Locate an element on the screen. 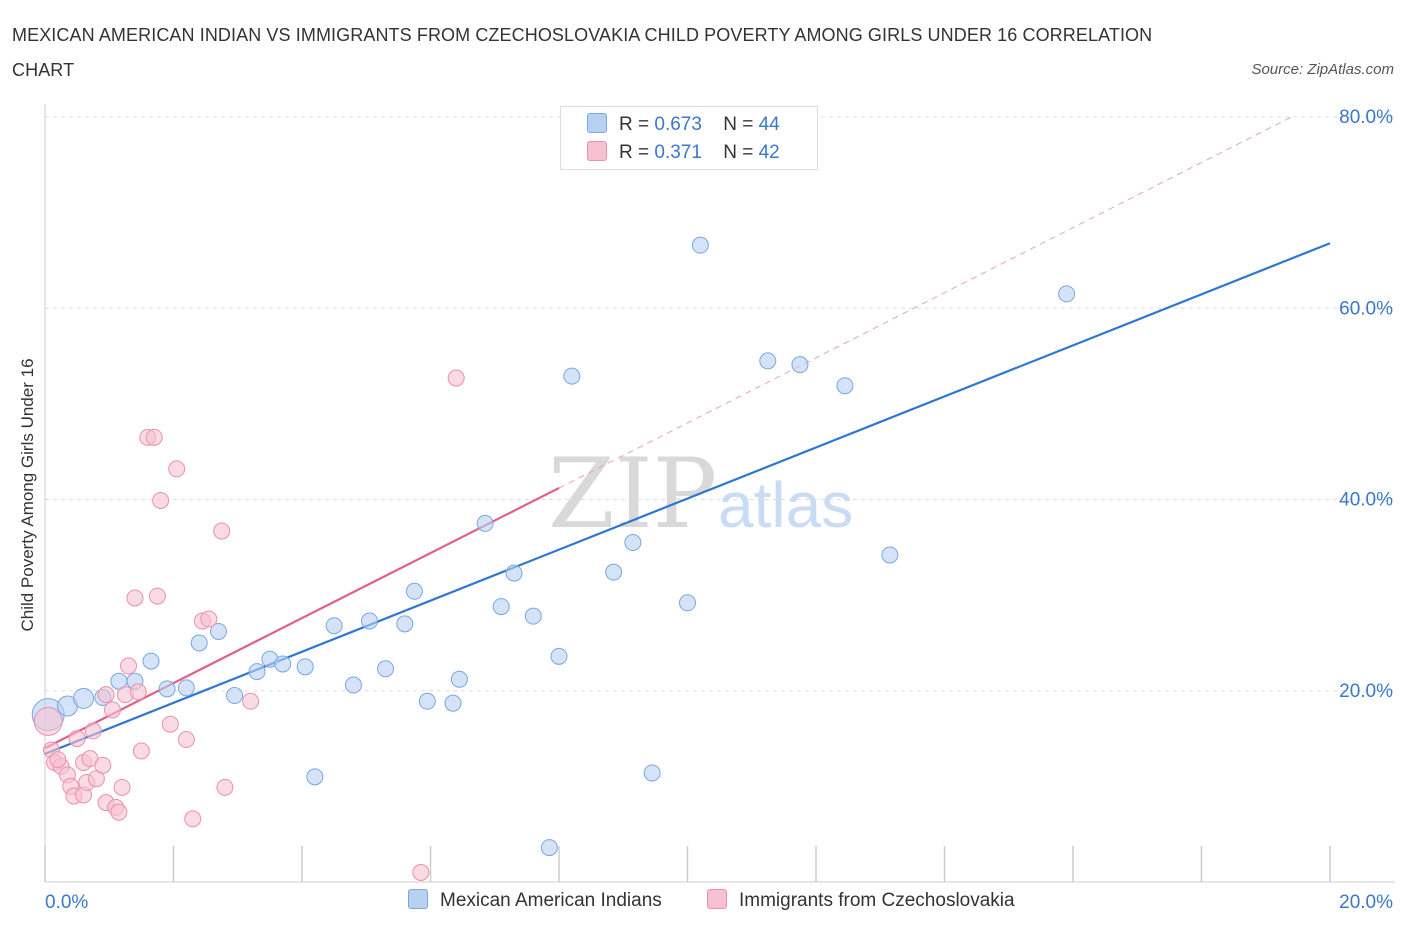  bottom-legend-series2: Immigrants from Czechoslovakia is located at coordinates (861, 900).